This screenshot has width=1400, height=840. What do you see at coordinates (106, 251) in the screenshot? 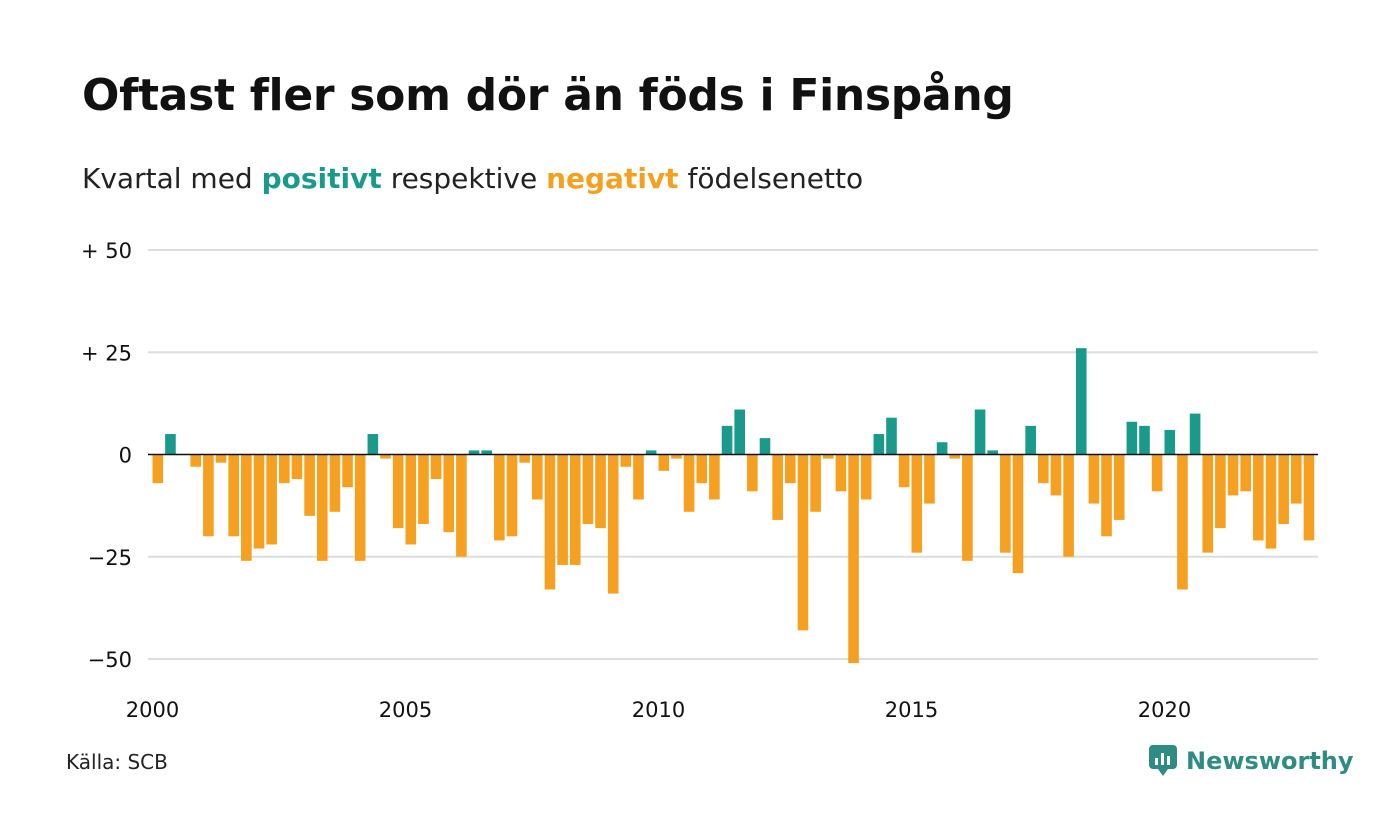
I see `y-tick-label: + 50` at bounding box center [106, 251].